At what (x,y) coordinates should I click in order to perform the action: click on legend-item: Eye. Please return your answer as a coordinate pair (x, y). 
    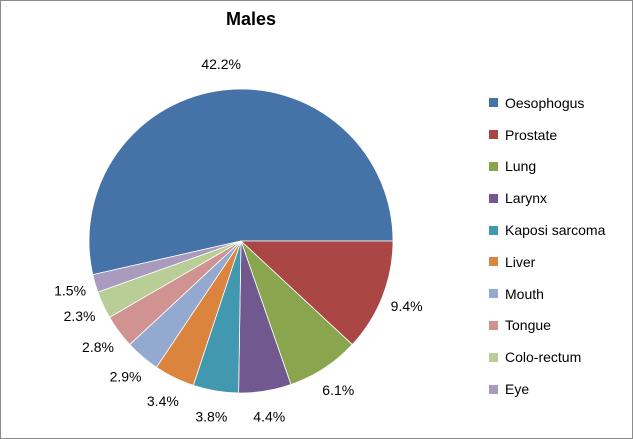
    Looking at the image, I should click on (547, 389).